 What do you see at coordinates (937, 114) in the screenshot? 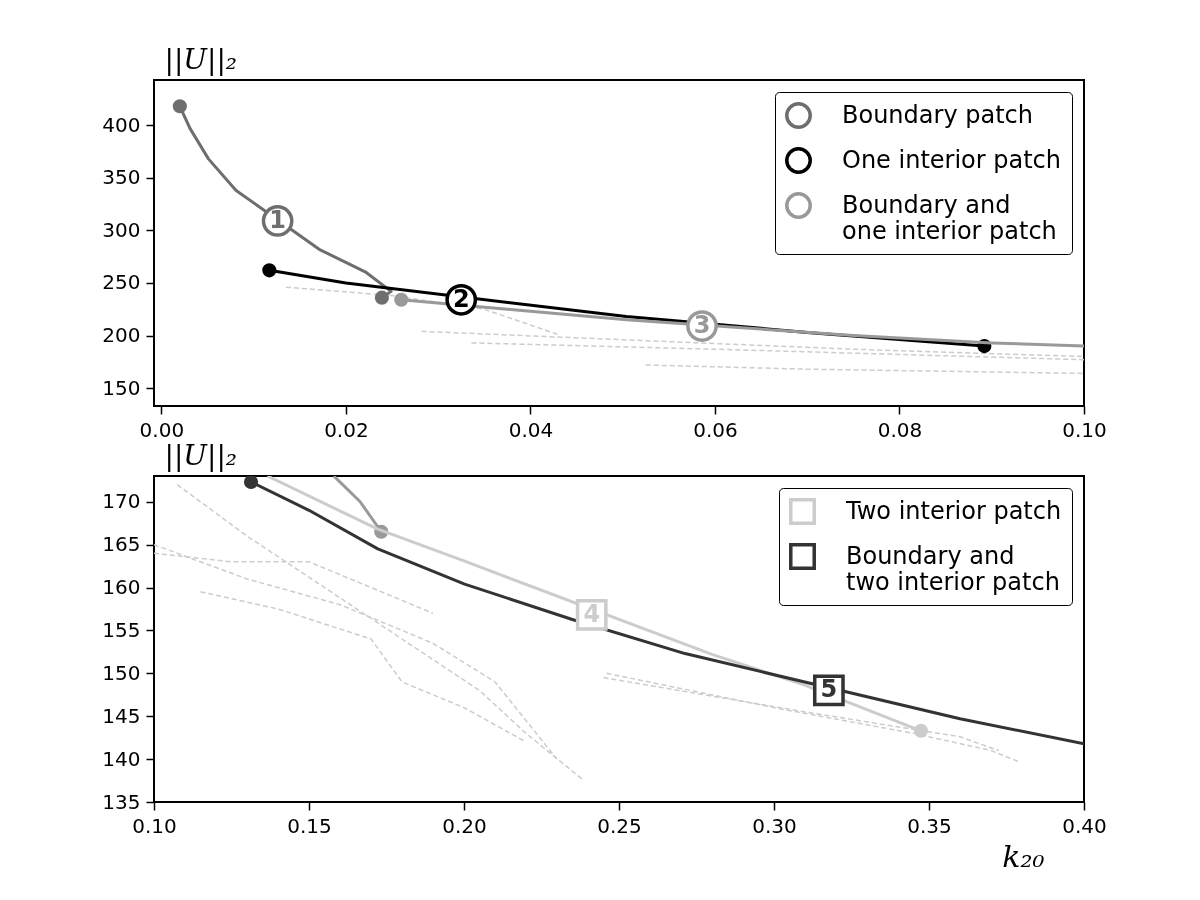
I see `legend-label: Boundary patch` at bounding box center [937, 114].